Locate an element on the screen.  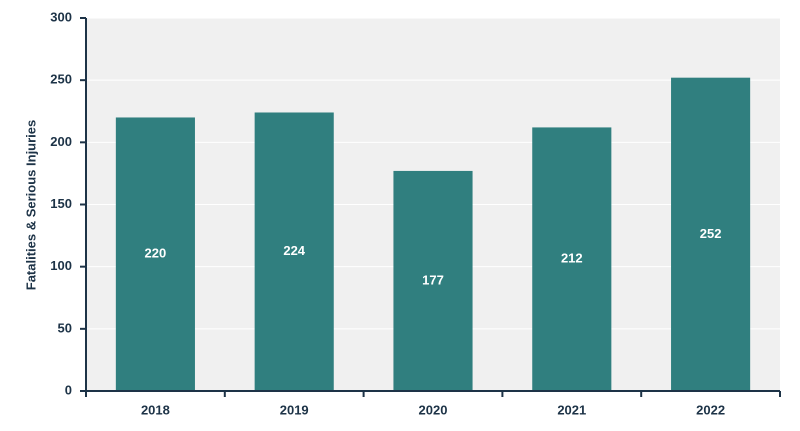
data-label: 252 is located at coordinates (711, 233).